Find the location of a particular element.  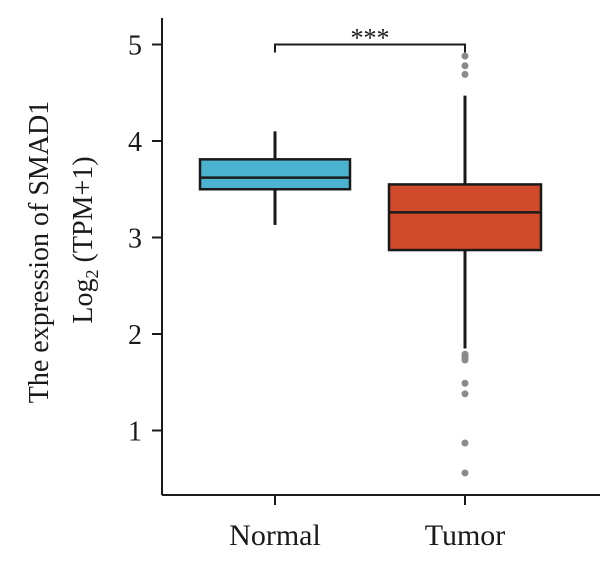

significance-line is located at coordinates (370, 48).